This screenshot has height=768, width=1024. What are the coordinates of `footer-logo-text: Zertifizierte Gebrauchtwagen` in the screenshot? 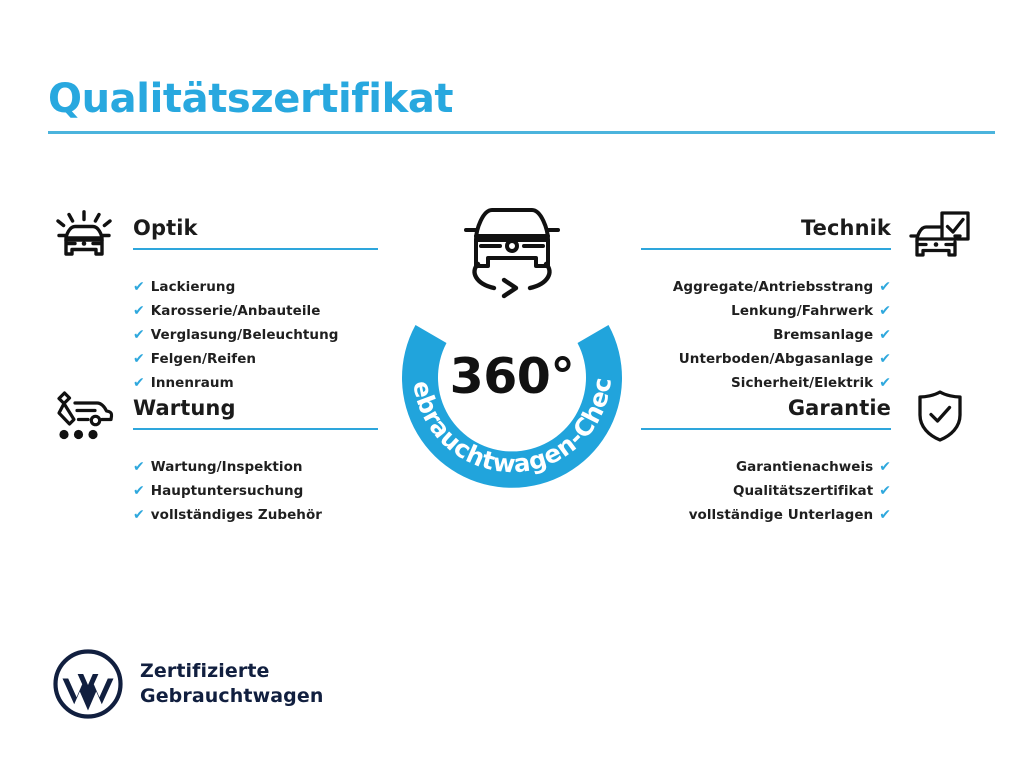 It's located at (231, 684).